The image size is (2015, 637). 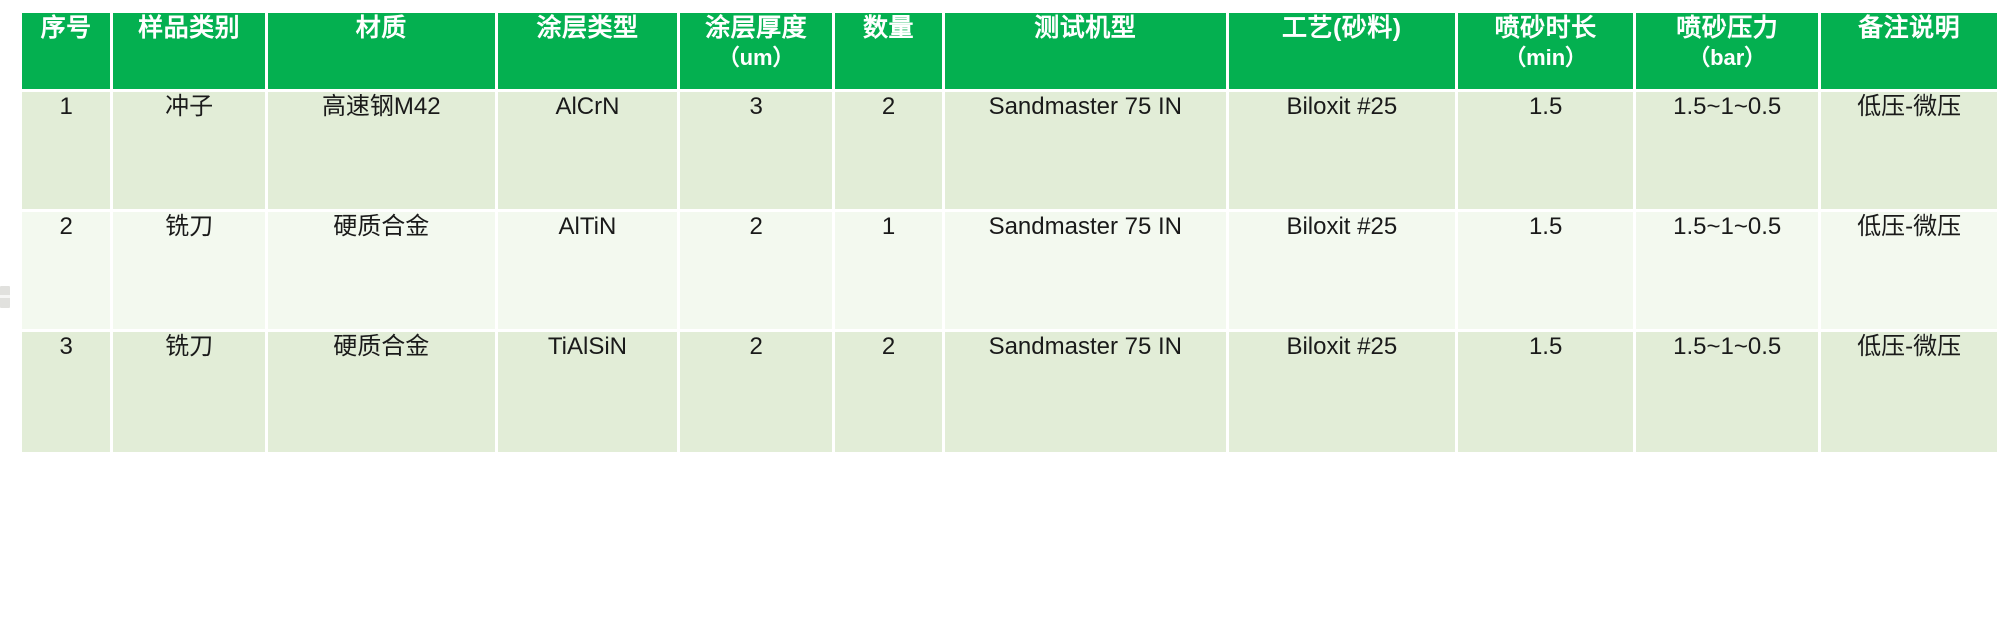 What do you see at coordinates (1343, 52) in the screenshot?
I see `column-header-process_media: 工艺(砂料)` at bounding box center [1343, 52].